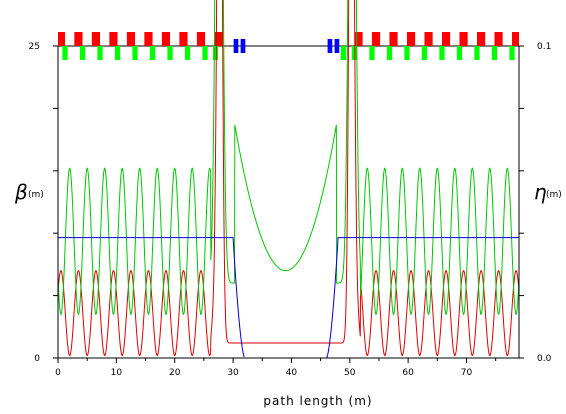 This screenshot has height=414, width=566. Describe the element at coordinates (350, 373) in the screenshot. I see `x-tick-label: 50` at that location.